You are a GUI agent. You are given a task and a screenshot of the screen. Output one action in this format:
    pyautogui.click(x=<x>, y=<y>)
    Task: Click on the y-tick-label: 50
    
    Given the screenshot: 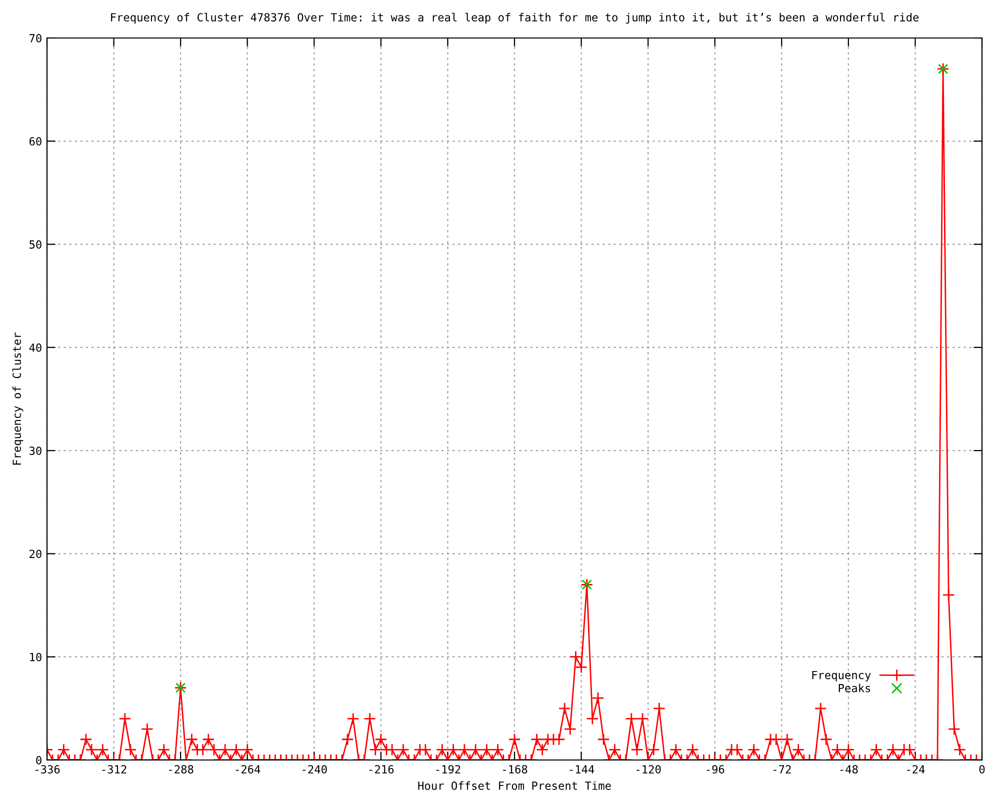 What is the action you would take?
    pyautogui.click(x=36, y=244)
    